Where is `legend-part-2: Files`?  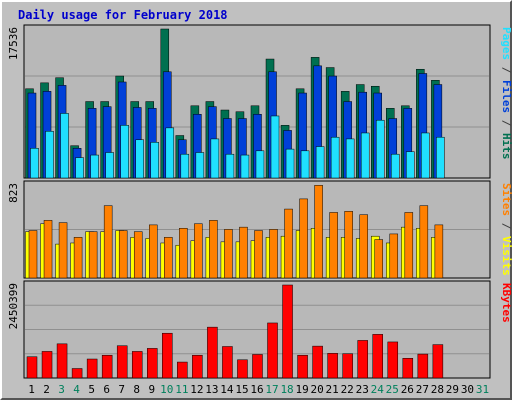
legend-part-2: Files is located at coordinates (506, 96).